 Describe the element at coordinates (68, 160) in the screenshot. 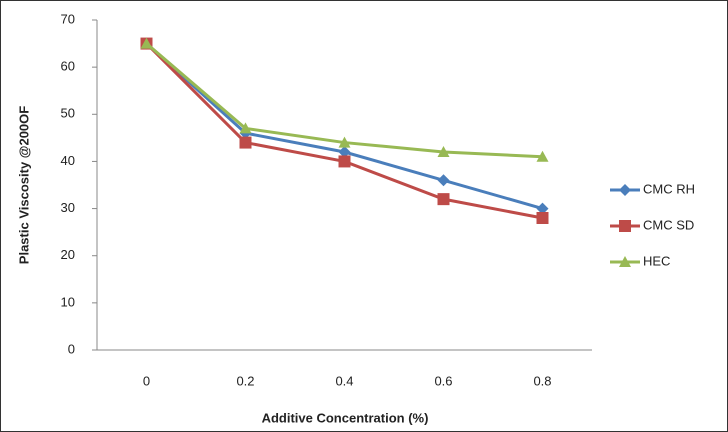

I see `y-tick-label: 40` at that location.